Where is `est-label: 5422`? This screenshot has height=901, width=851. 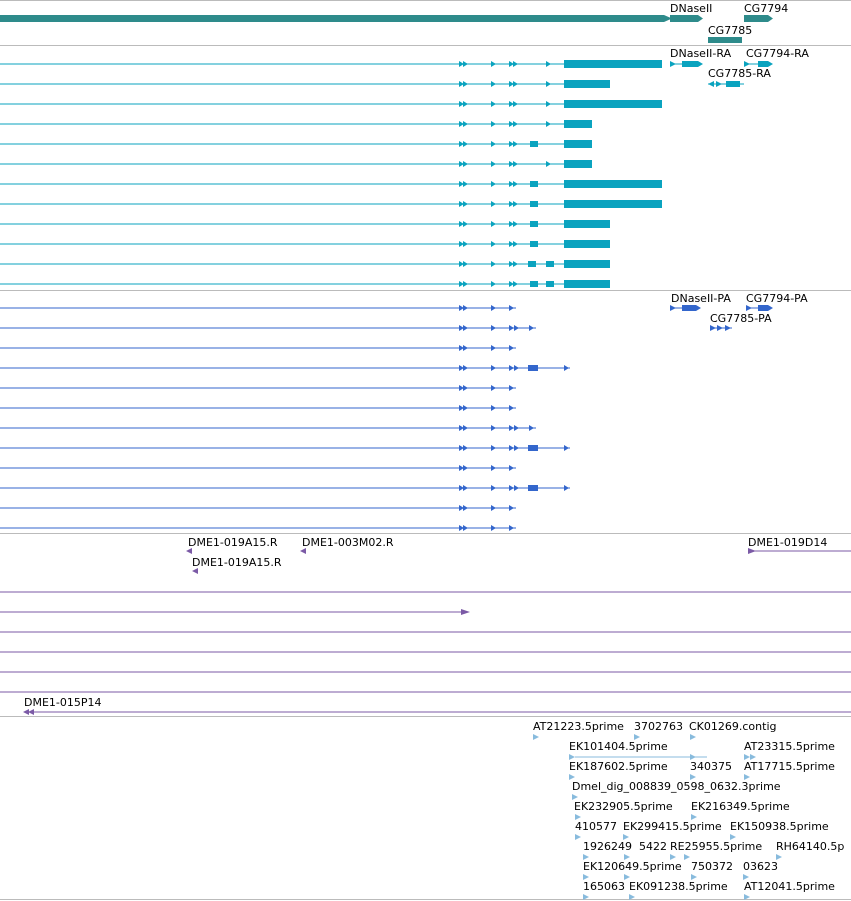
est-label: 5422 is located at coordinates (653, 846).